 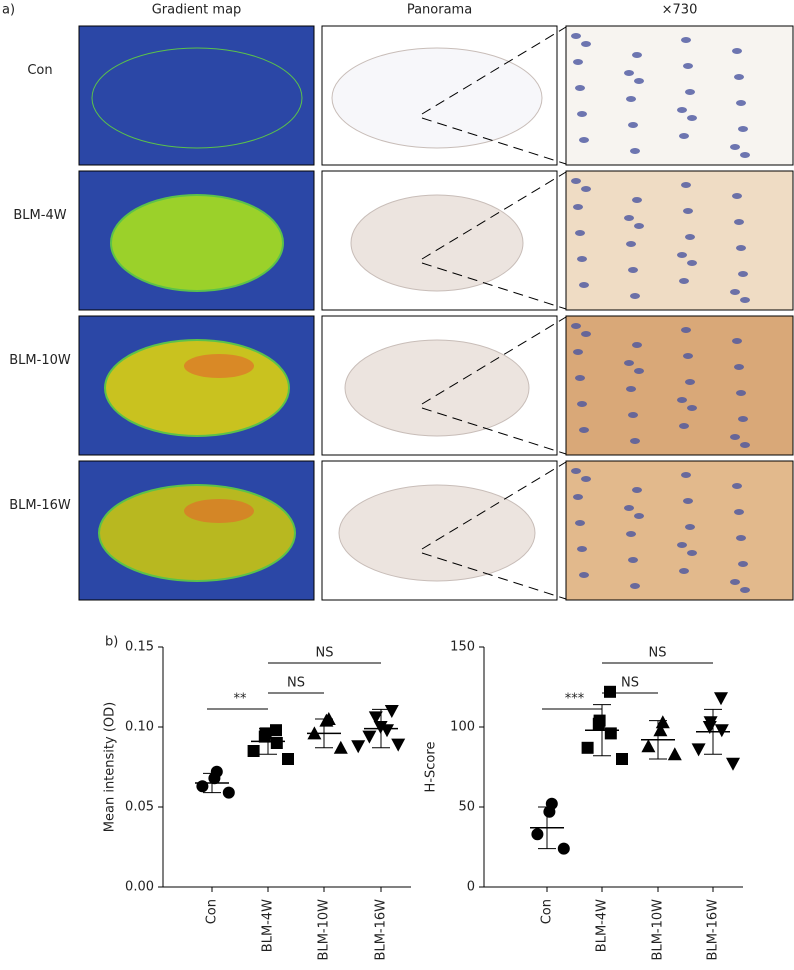 I want to click on row-label: Con, so click(x=39, y=70).